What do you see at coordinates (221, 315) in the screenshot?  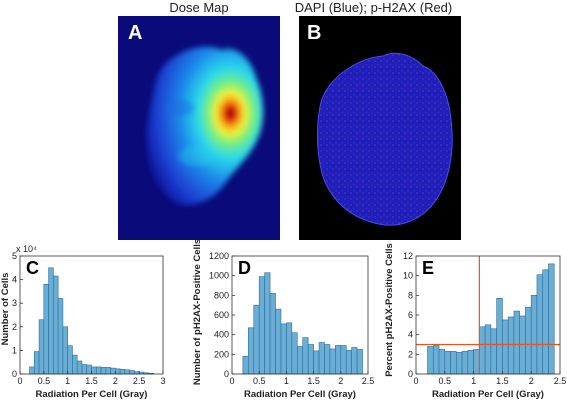 I see `chart-d-y-tick-label: 600` at bounding box center [221, 315].